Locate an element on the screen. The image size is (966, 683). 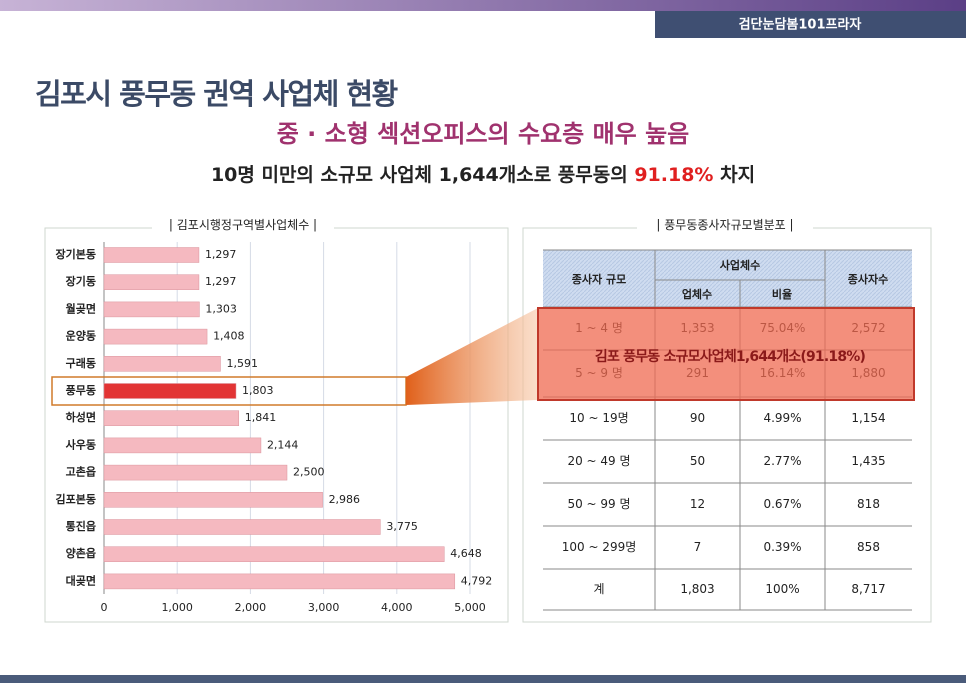
y-tick-label: 통진읍 is located at coordinates (81, 526).